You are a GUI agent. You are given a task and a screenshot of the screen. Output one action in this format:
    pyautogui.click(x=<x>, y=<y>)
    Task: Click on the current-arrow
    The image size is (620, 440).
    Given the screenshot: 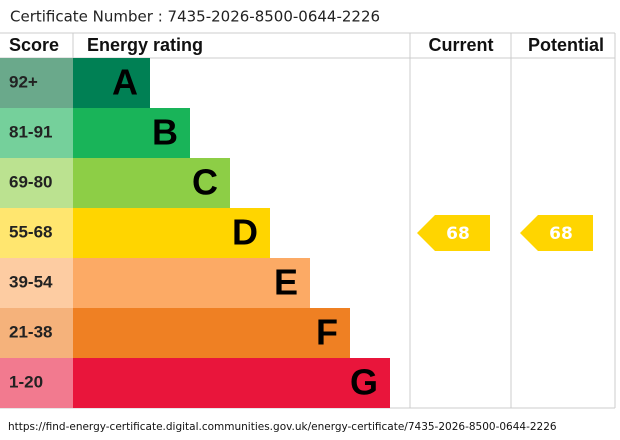 What is the action you would take?
    pyautogui.click(x=453, y=233)
    